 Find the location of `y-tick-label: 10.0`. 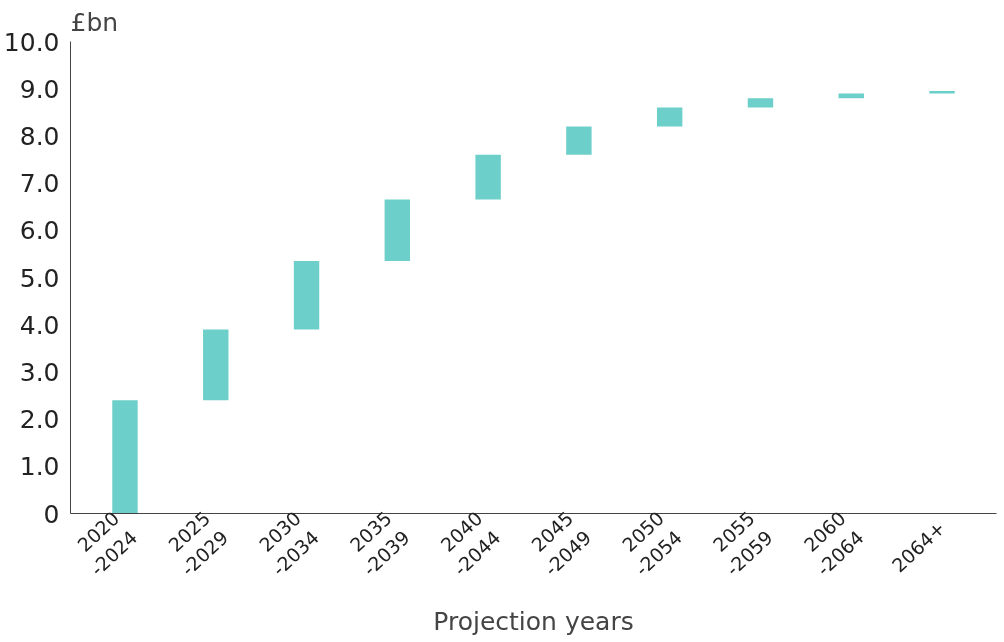

y-tick-label: 10.0 is located at coordinates (31, 42).